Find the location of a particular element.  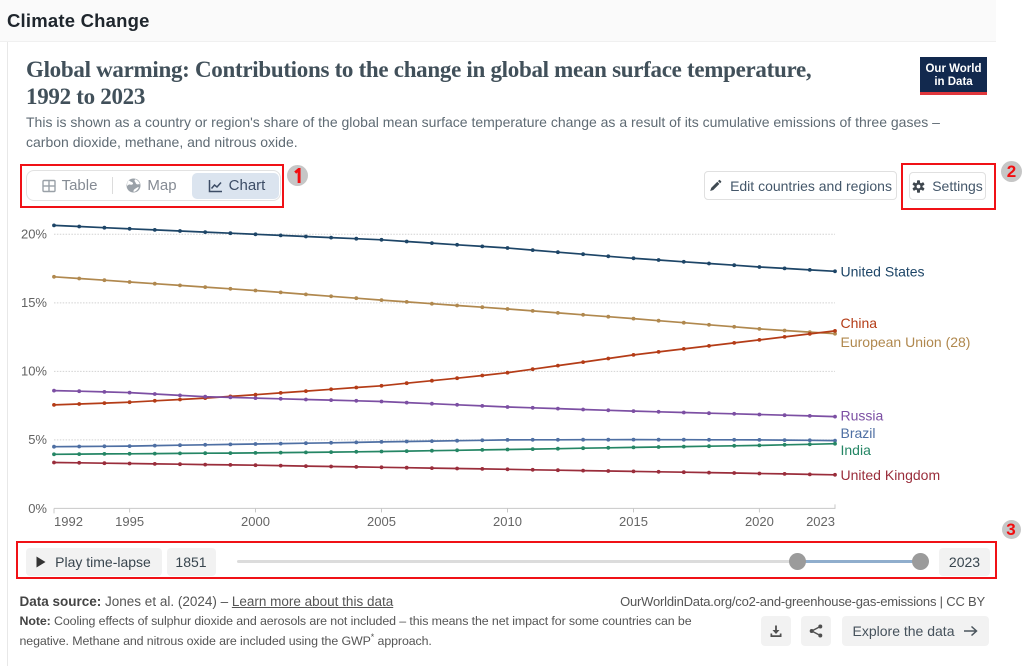

svg-text: 1992 is located at coordinates (68, 521).